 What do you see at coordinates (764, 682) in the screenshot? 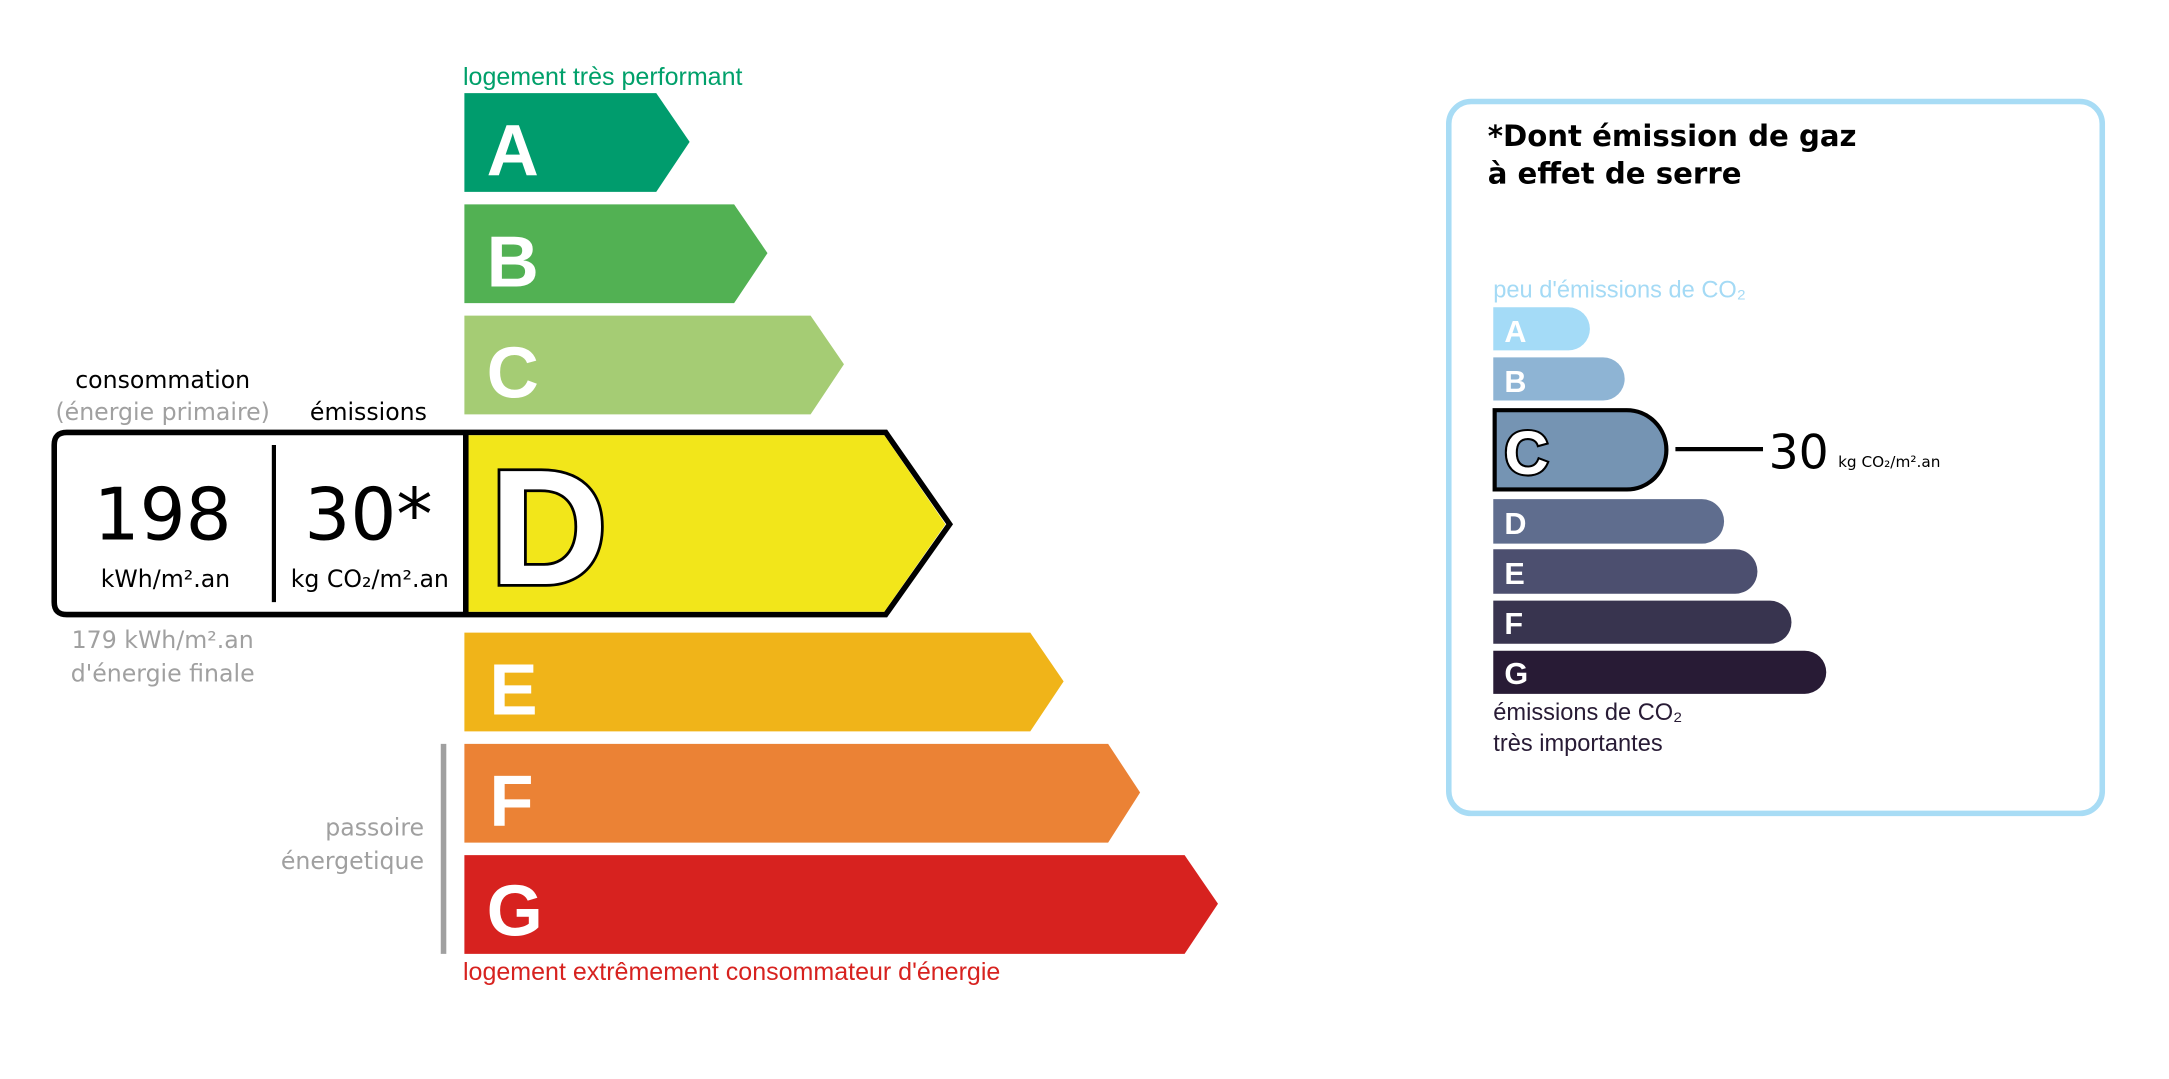
I see `energy-bar-e` at bounding box center [764, 682].